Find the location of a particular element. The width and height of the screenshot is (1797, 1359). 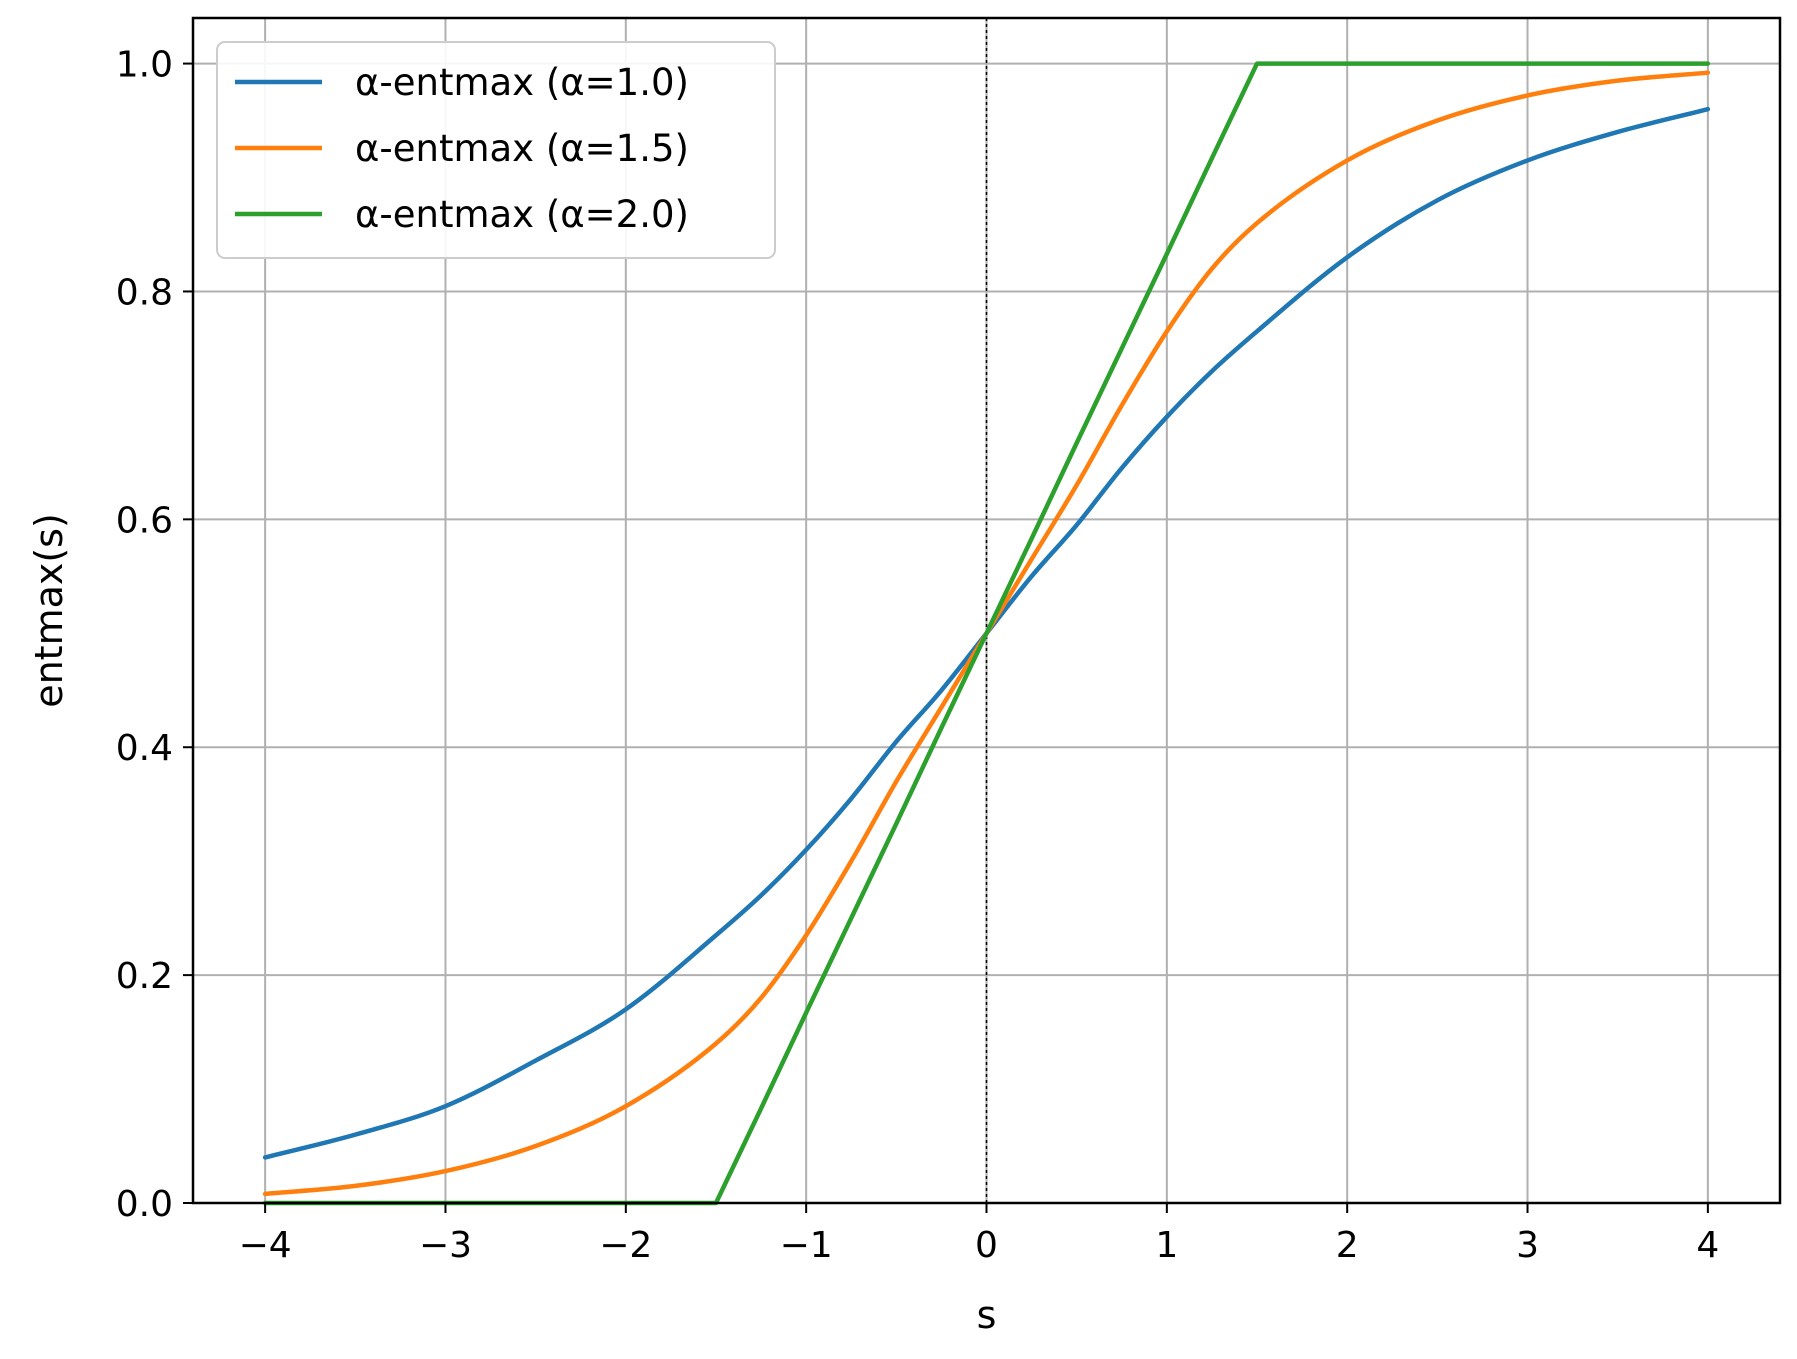

legend-box is located at coordinates (496, 150).